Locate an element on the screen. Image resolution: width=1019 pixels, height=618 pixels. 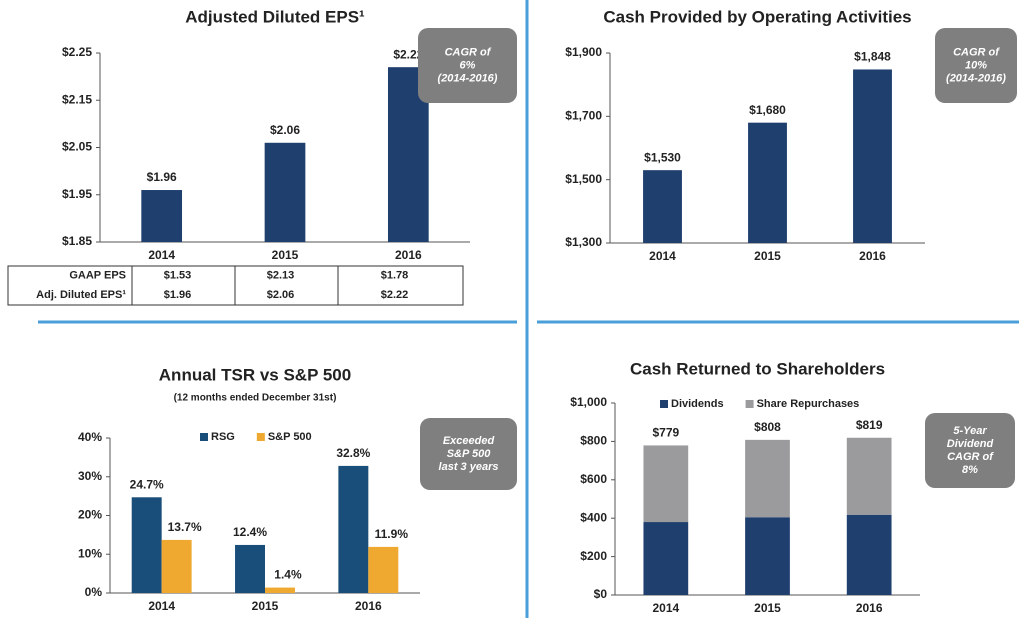
y-tick-label: $2.05 is located at coordinates (77, 147).